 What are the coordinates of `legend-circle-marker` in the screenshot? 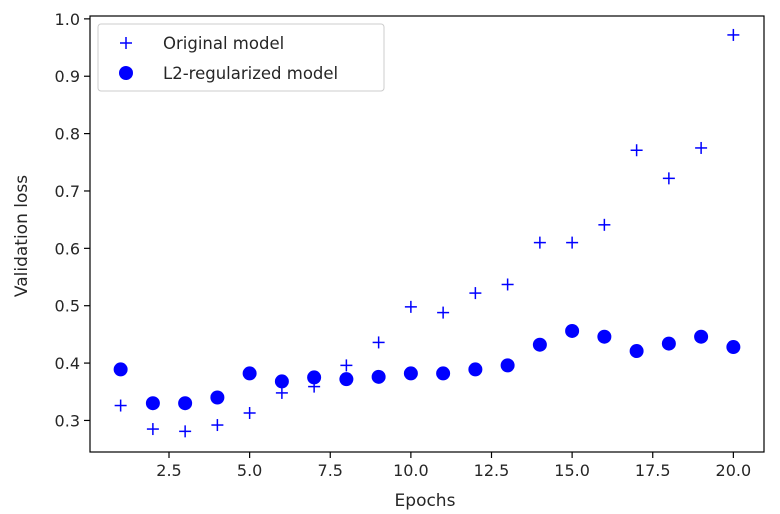 It's located at (126, 73).